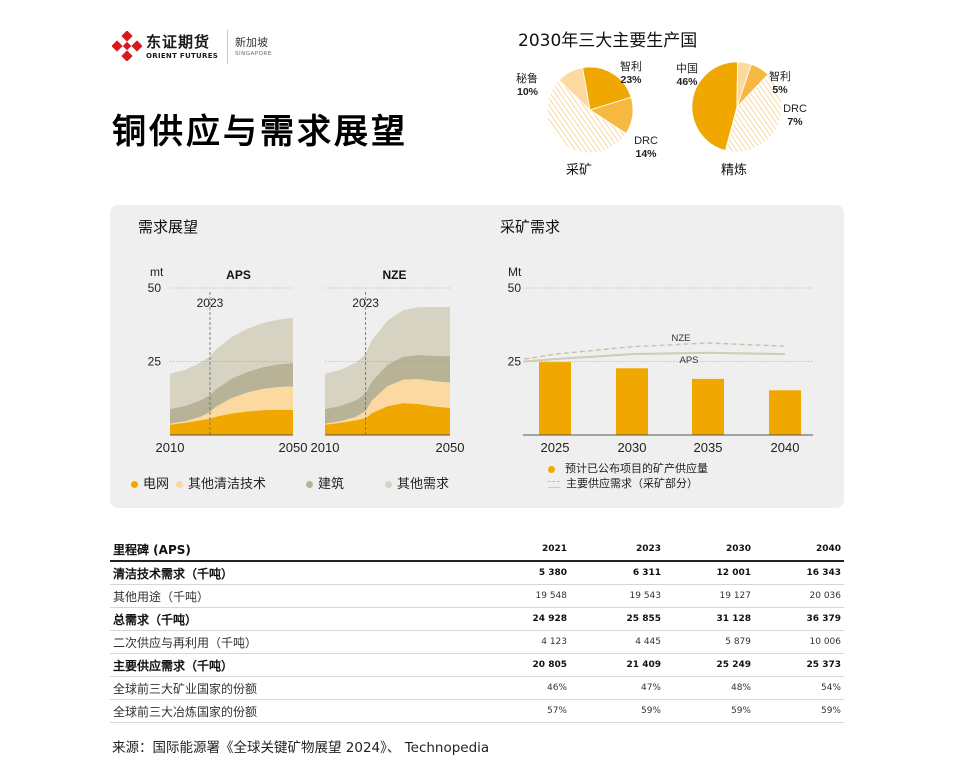  Describe the element at coordinates (477, 596) in the screenshot. I see `table-row: 其他用途（千吨） 19 548 19 543 19 127 20 036` at that location.